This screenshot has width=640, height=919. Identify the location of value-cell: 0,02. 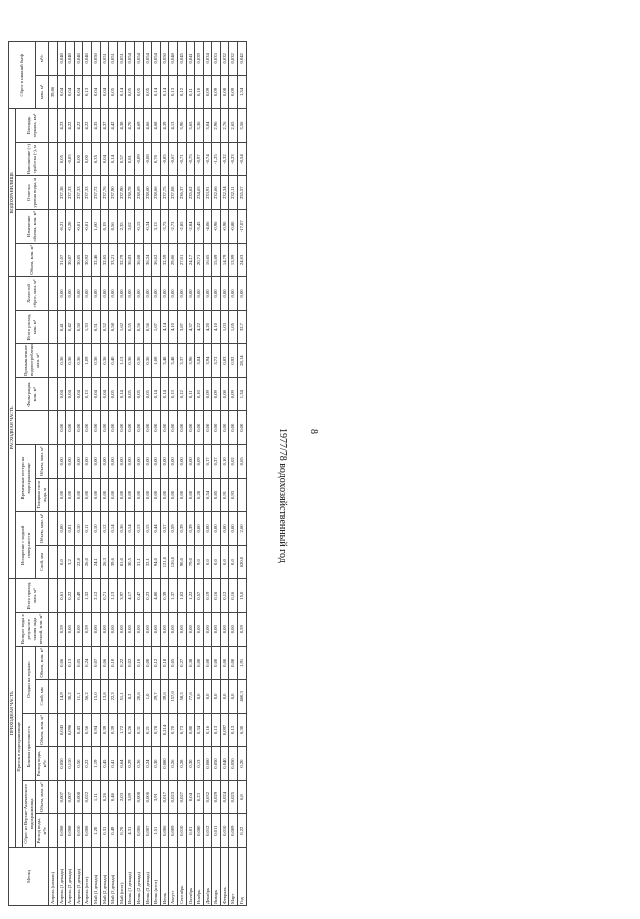
(233, 461).